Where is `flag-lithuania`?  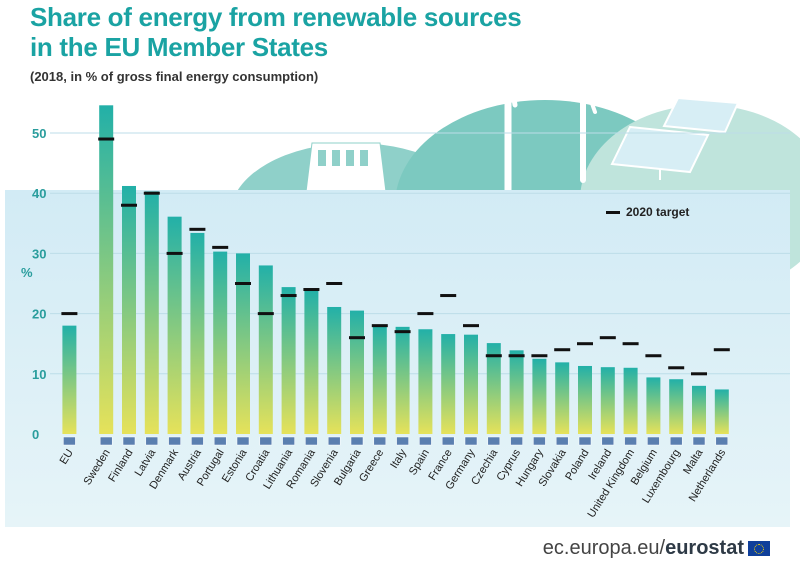
flag-lithuania is located at coordinates (288, 441).